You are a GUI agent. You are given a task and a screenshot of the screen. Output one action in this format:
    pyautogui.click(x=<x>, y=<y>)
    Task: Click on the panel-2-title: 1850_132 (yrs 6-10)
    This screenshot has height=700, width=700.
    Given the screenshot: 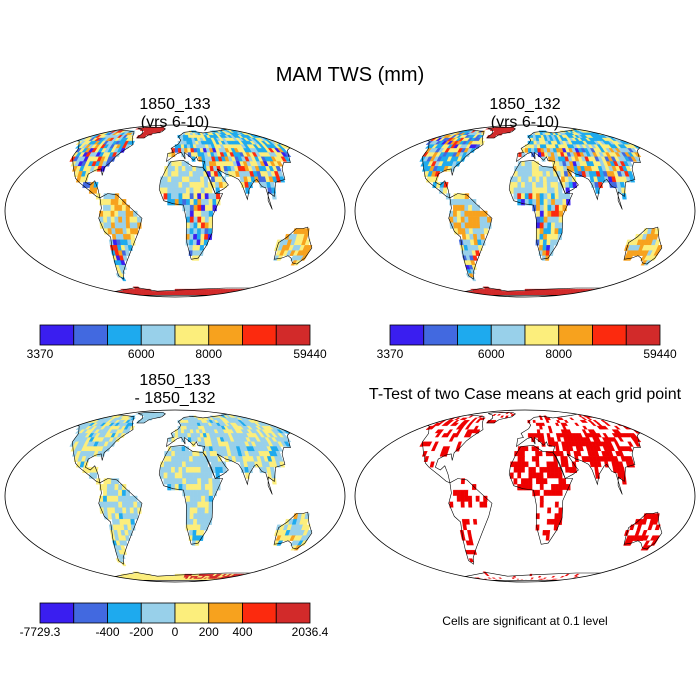 What is the action you would take?
    pyautogui.click(x=525, y=114)
    